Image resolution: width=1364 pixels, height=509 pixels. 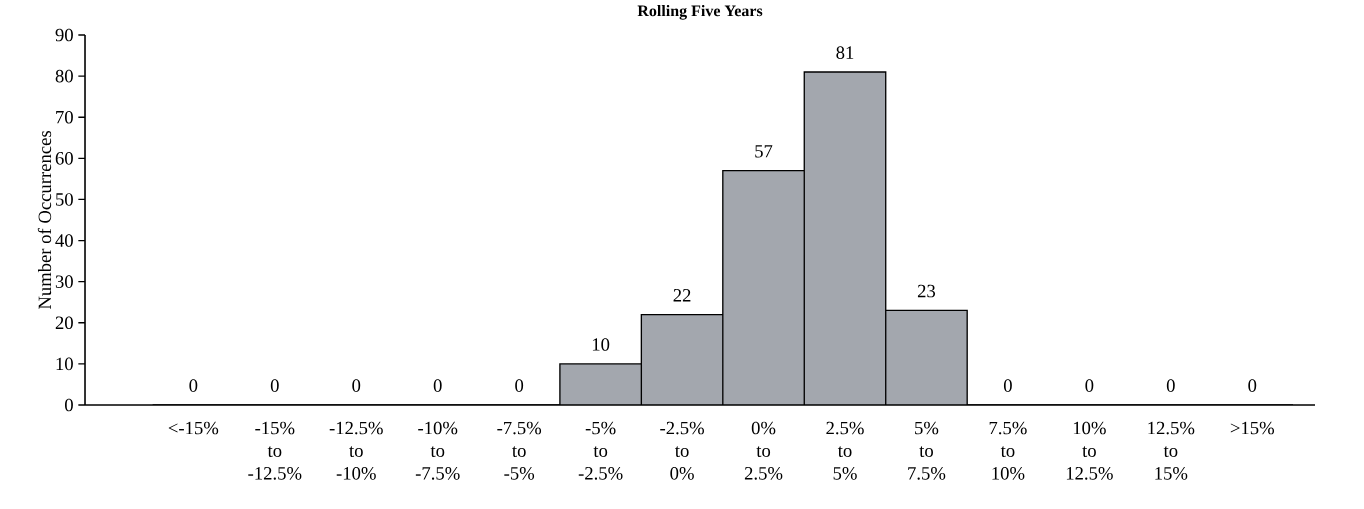 What do you see at coordinates (44, 220) in the screenshot?
I see `y-axis-title: Number of Occurrences` at bounding box center [44, 220].